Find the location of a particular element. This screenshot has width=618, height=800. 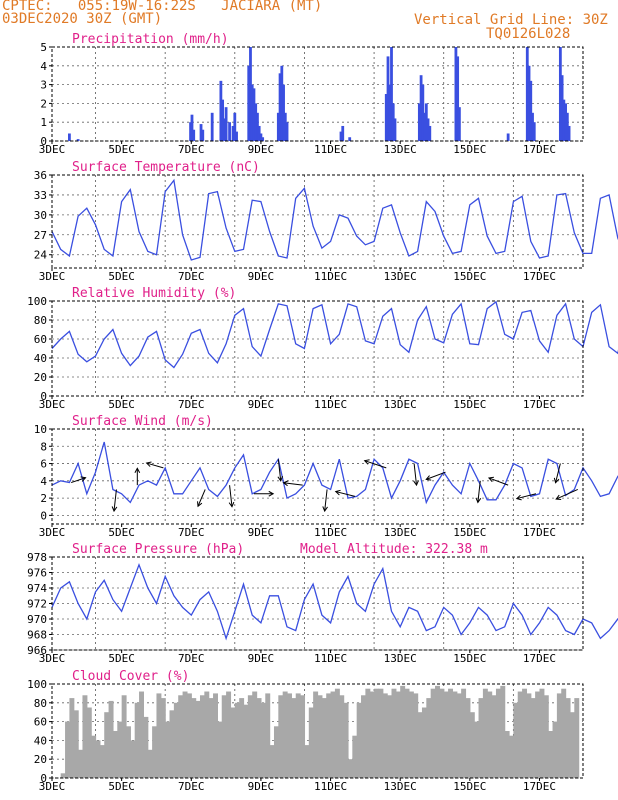

y-tick-label: 40 is located at coordinates (40, 740).